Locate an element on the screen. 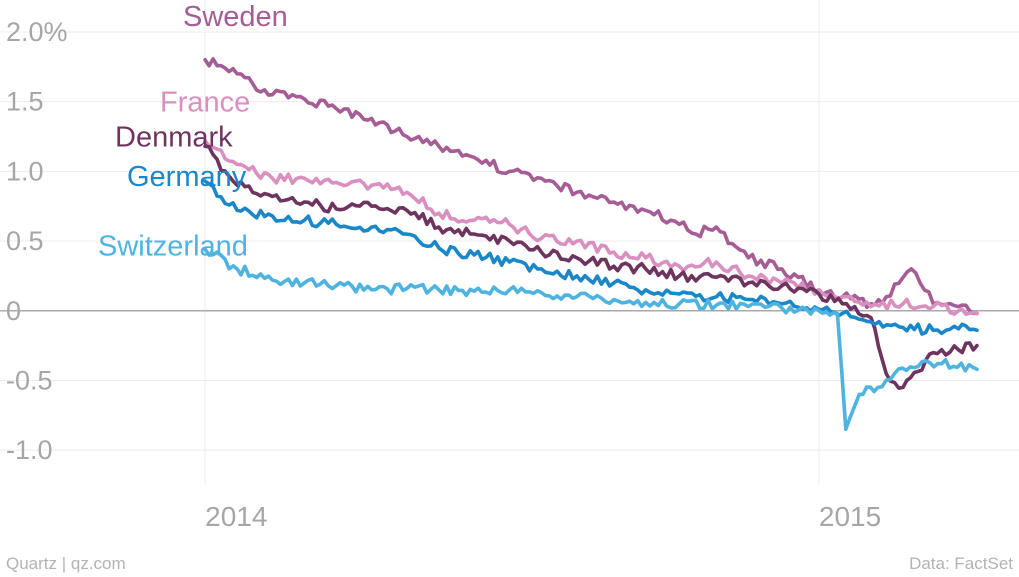  y-tick-label: -1.0 is located at coordinates (29, 450).